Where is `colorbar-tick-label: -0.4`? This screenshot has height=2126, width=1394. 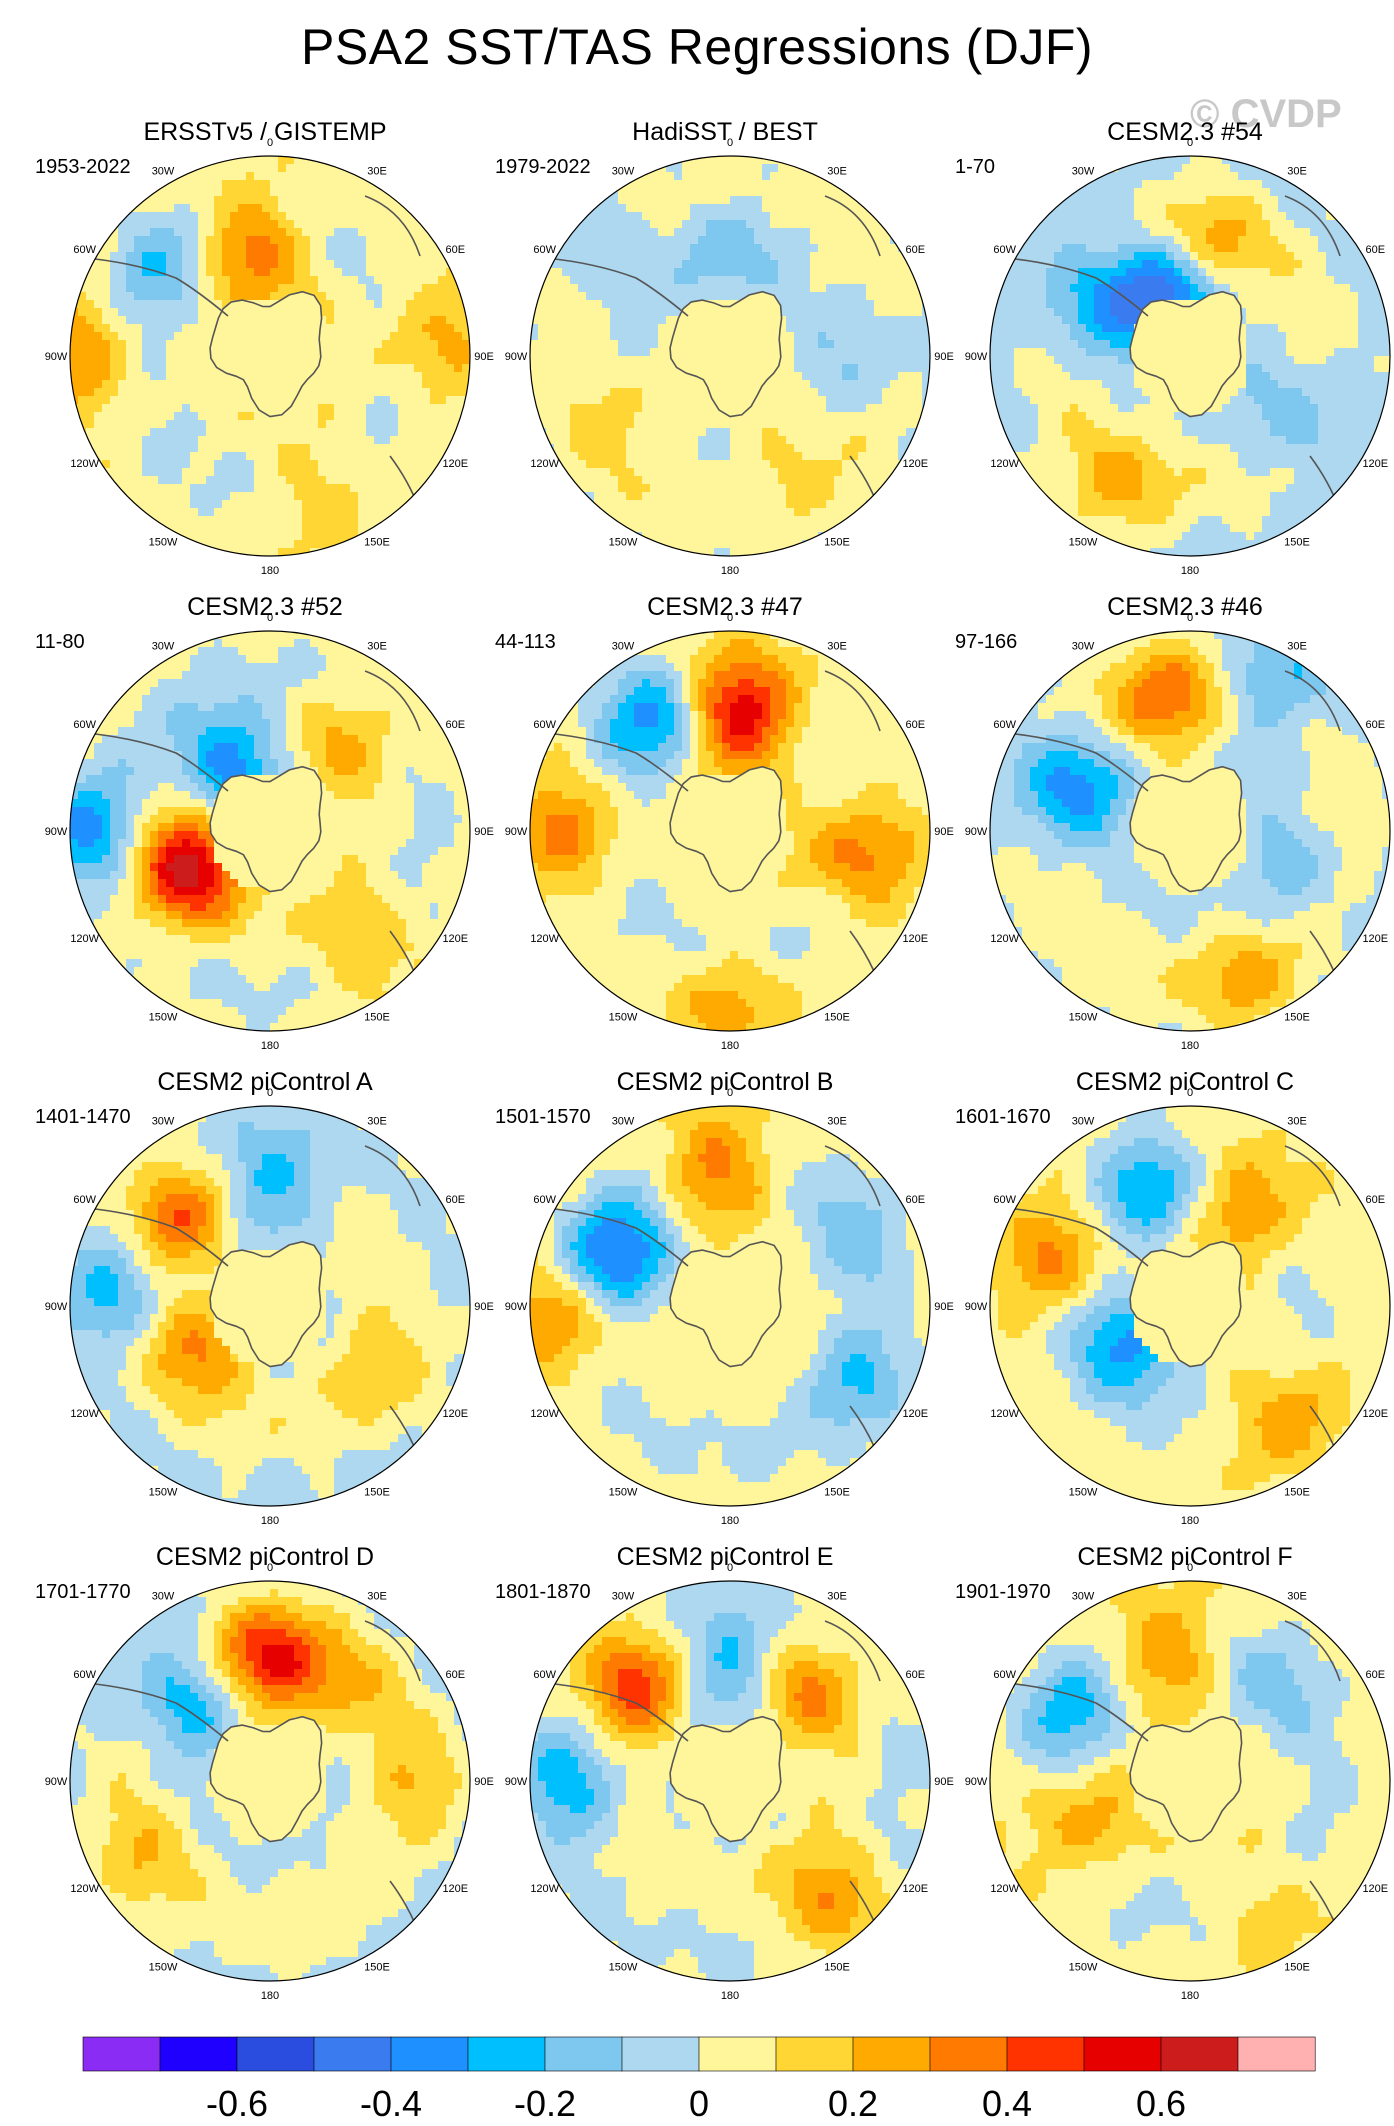
colorbar-tick-label: -0.4 is located at coordinates (391, 2103).